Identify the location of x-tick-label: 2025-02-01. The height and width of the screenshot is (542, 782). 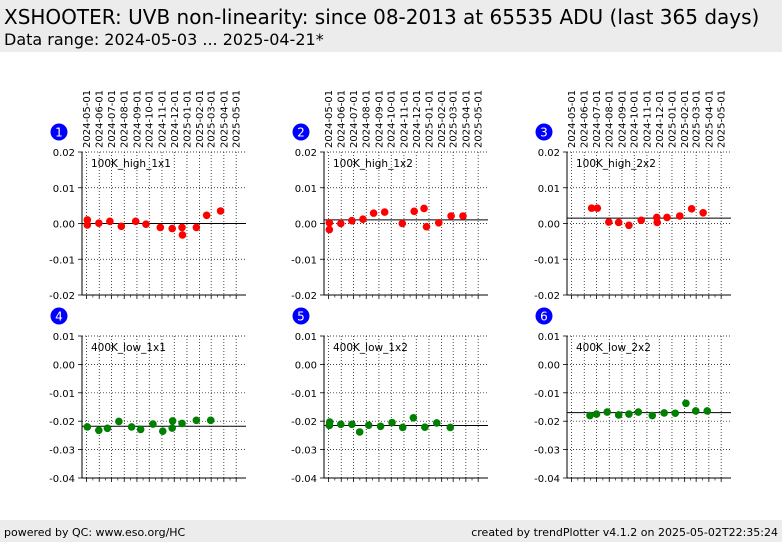
(200, 119).